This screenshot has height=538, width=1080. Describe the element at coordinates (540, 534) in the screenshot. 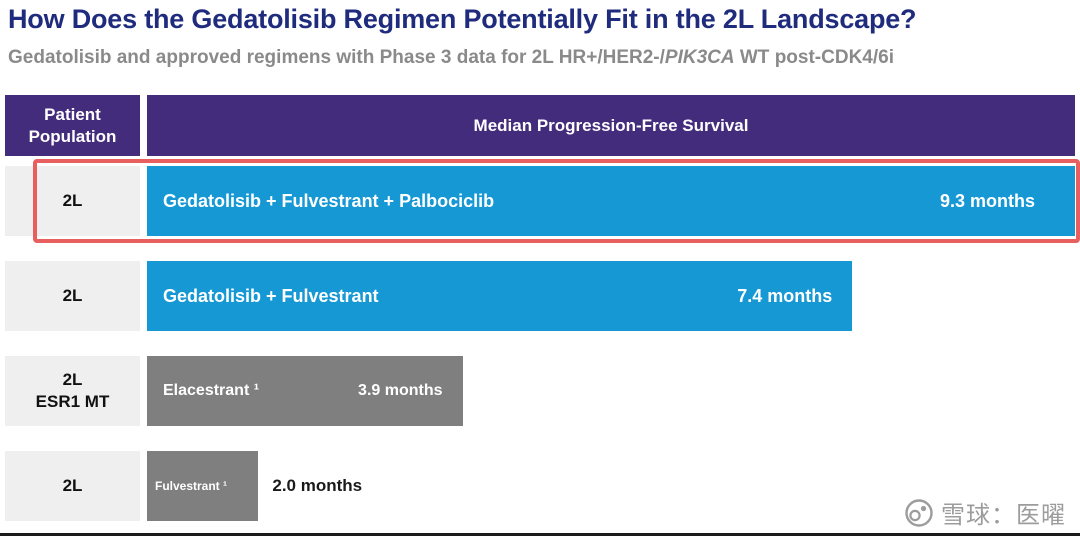

I see `bottom-border-line` at that location.